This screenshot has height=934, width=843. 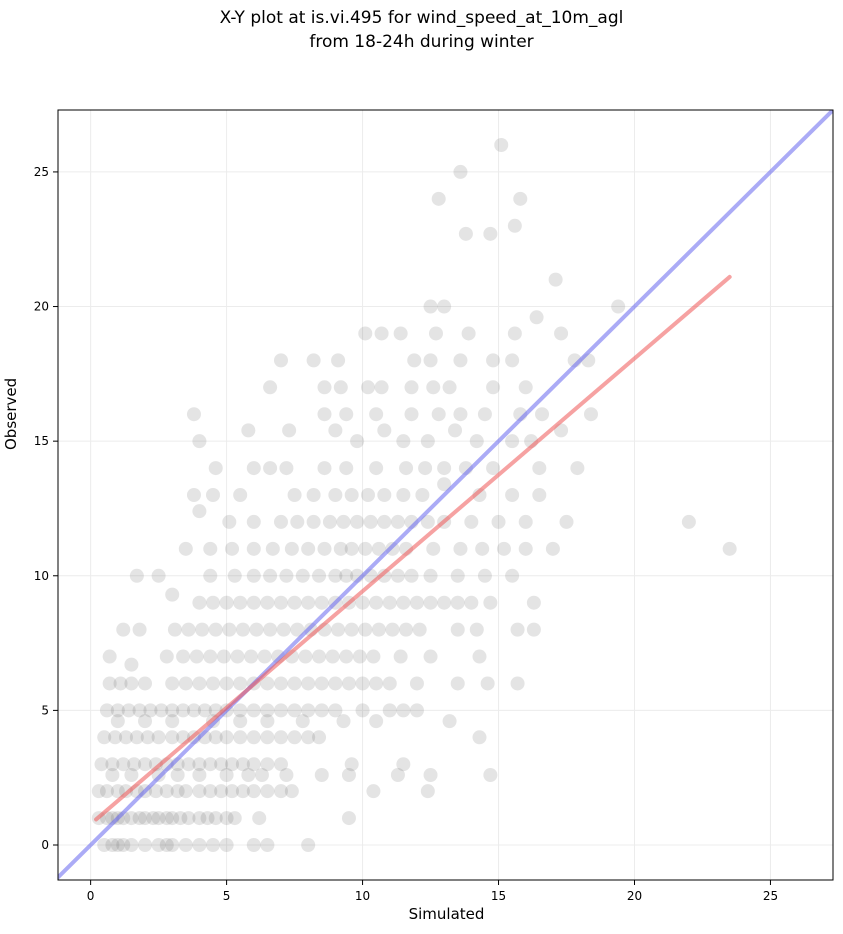 What do you see at coordinates (41, 576) in the screenshot?
I see `y-tick-label: 10` at bounding box center [41, 576].